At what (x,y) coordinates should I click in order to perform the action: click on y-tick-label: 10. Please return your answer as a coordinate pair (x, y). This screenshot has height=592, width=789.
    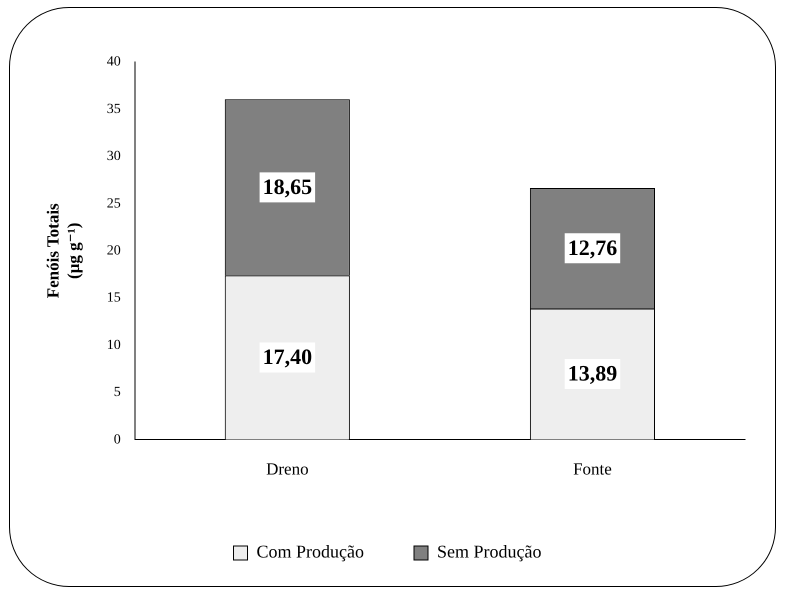
    Looking at the image, I should click on (113, 345).